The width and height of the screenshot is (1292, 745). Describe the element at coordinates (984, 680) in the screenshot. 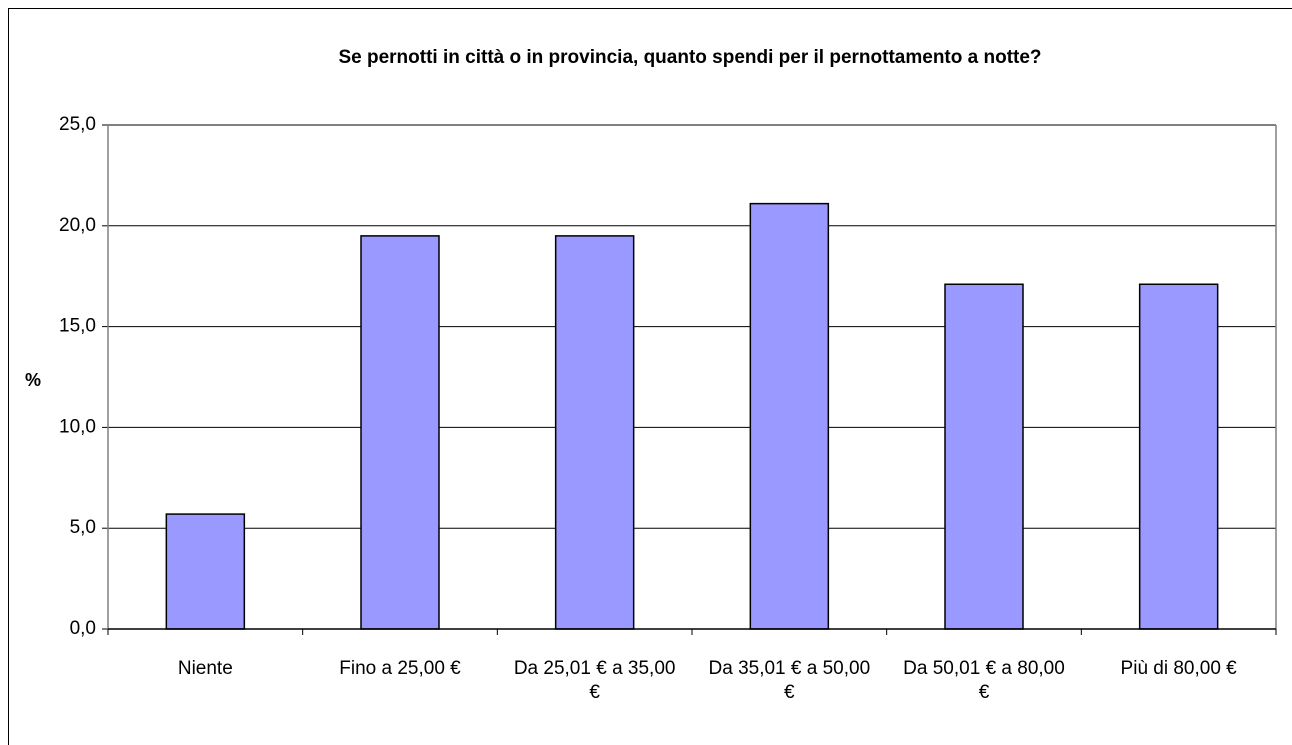

I see `x-tick-label: Da 50,01 € a 80,00 €` at that location.